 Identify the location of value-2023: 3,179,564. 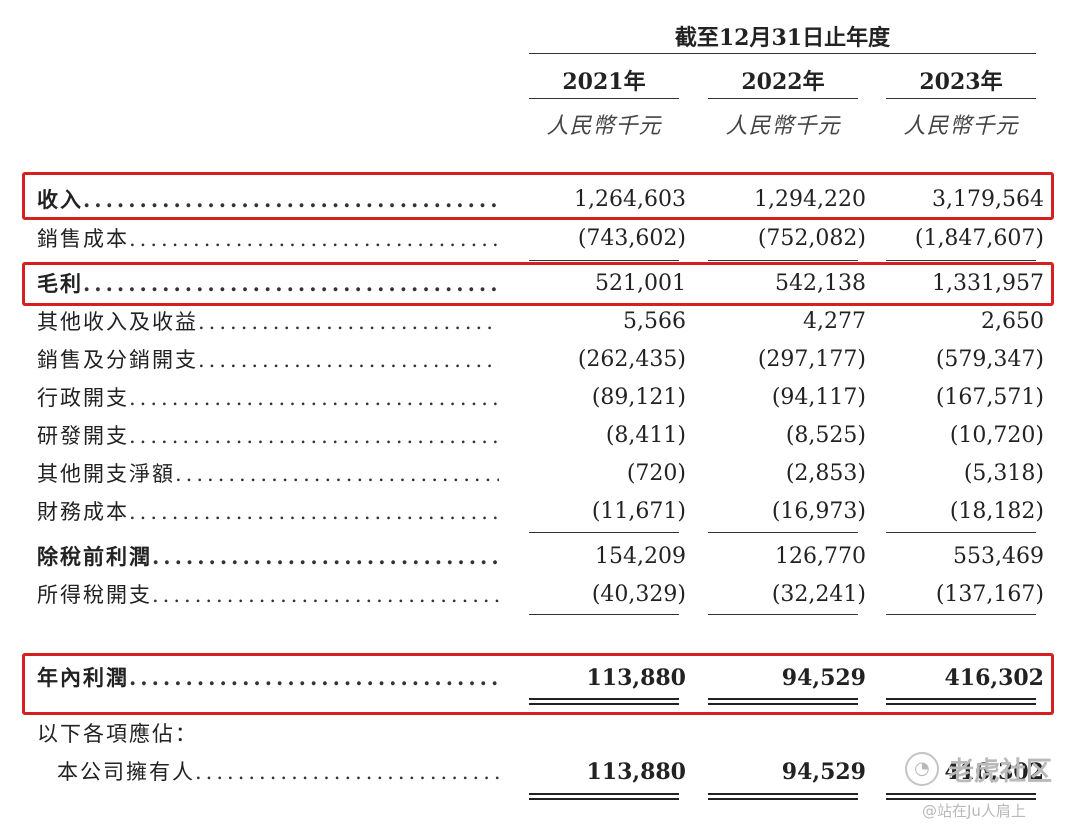
(988, 199).